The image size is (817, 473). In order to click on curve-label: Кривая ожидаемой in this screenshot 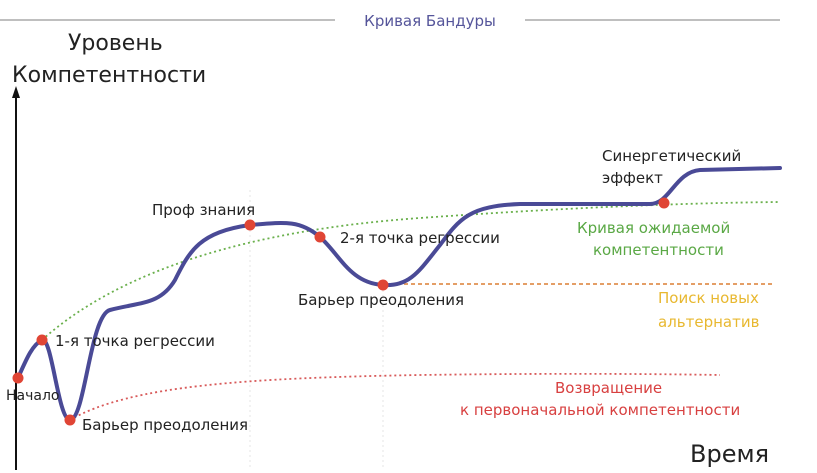, I will do `click(653, 228)`.